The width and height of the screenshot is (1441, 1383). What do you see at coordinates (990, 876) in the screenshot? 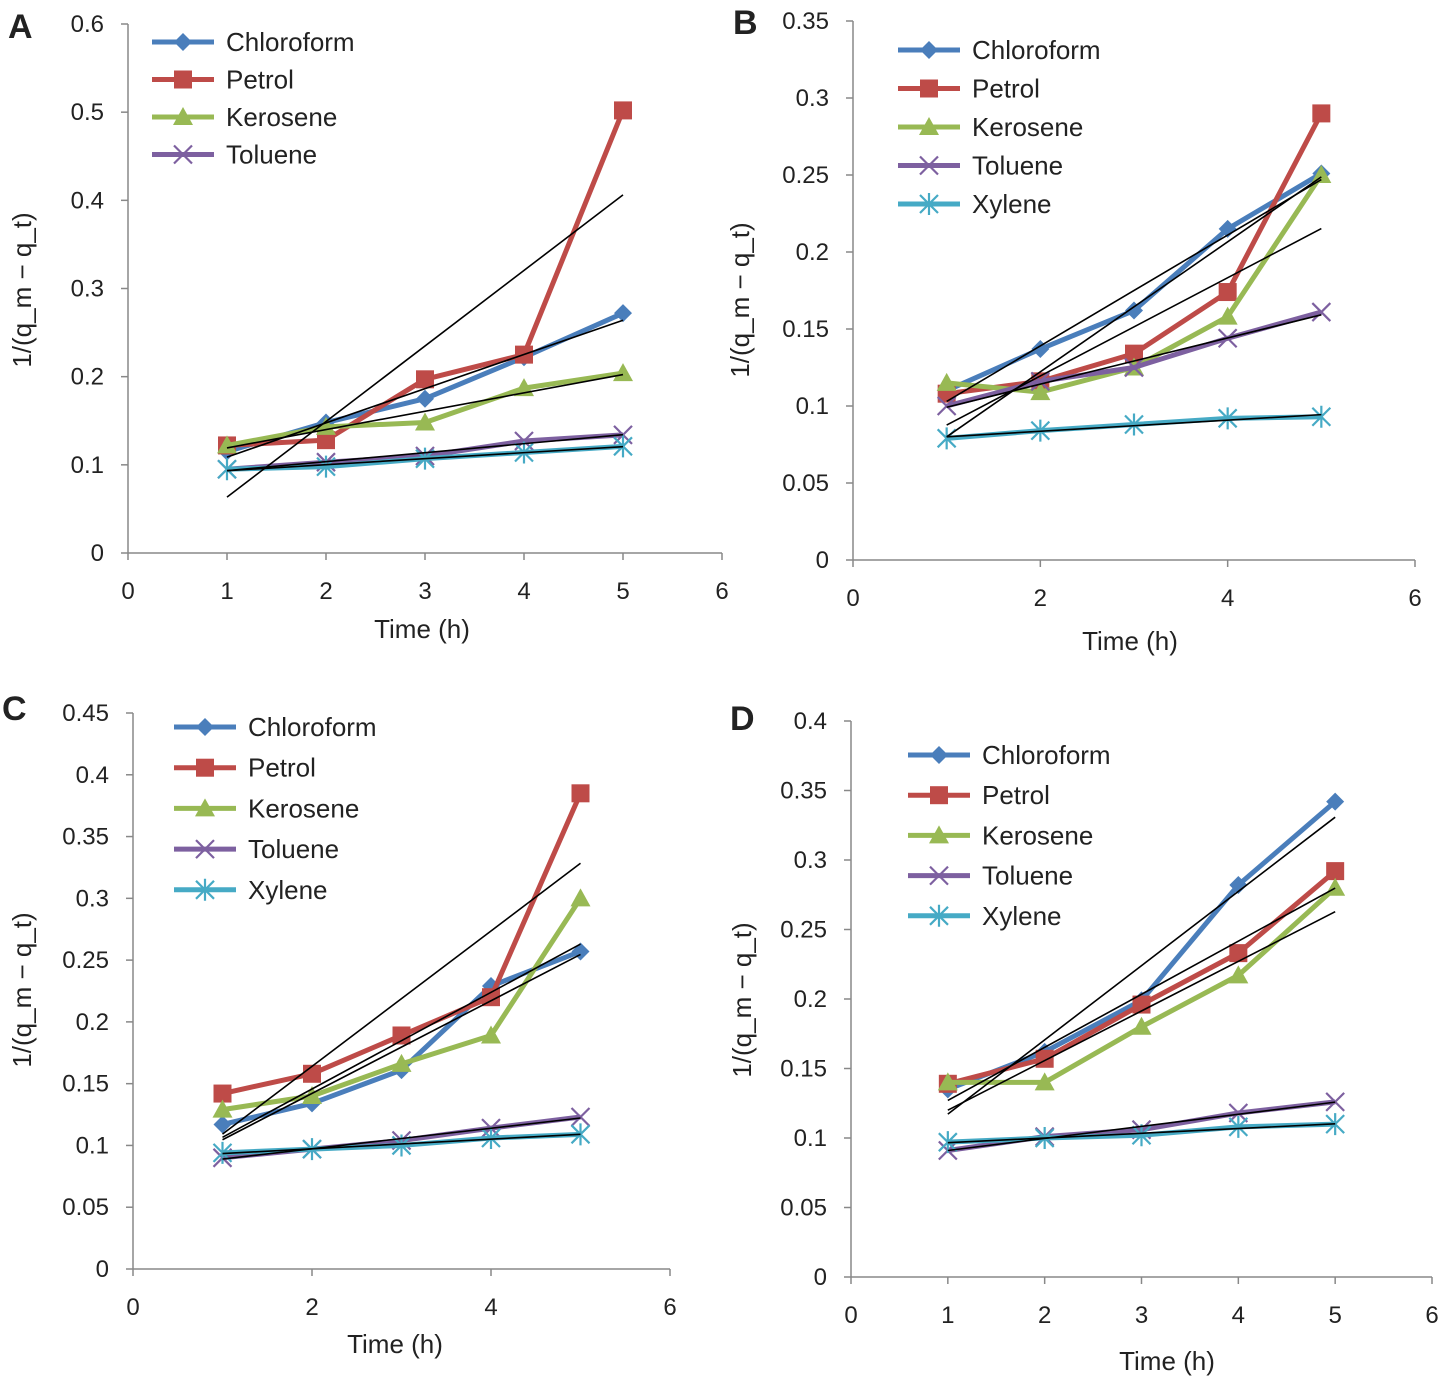
I see `legend-item: Toluene` at bounding box center [990, 876].